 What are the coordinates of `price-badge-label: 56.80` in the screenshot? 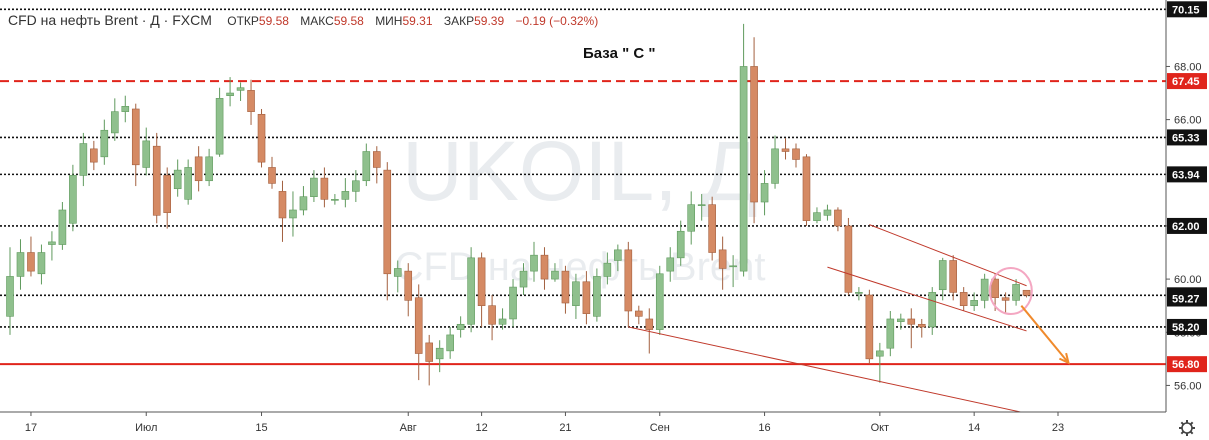 It's located at (1186, 365).